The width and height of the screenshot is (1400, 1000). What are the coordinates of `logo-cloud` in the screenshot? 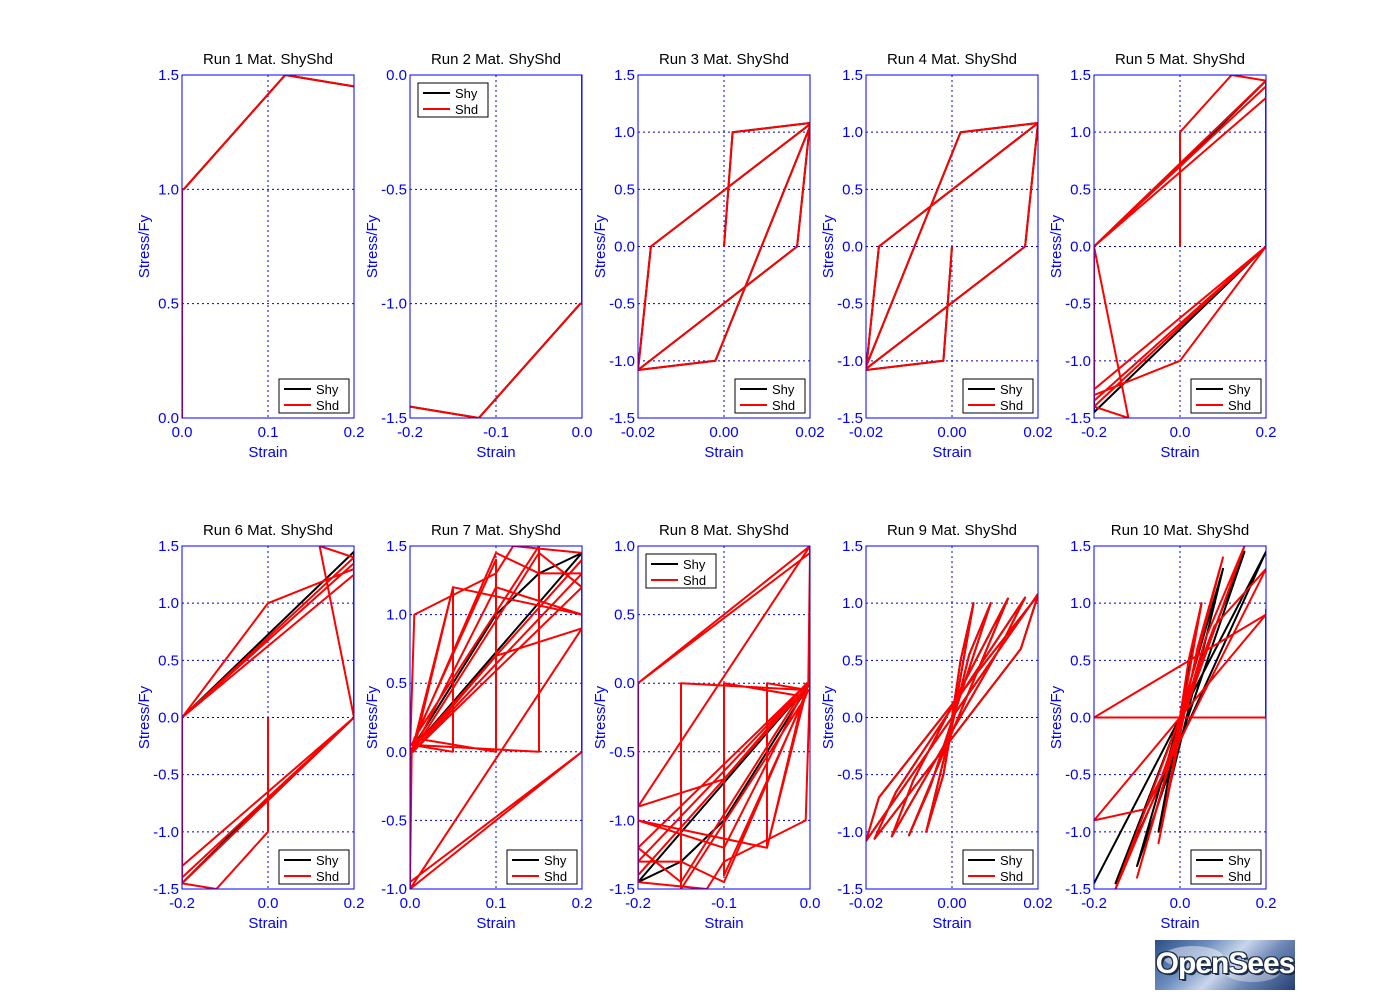 It's located at (1252, 972).